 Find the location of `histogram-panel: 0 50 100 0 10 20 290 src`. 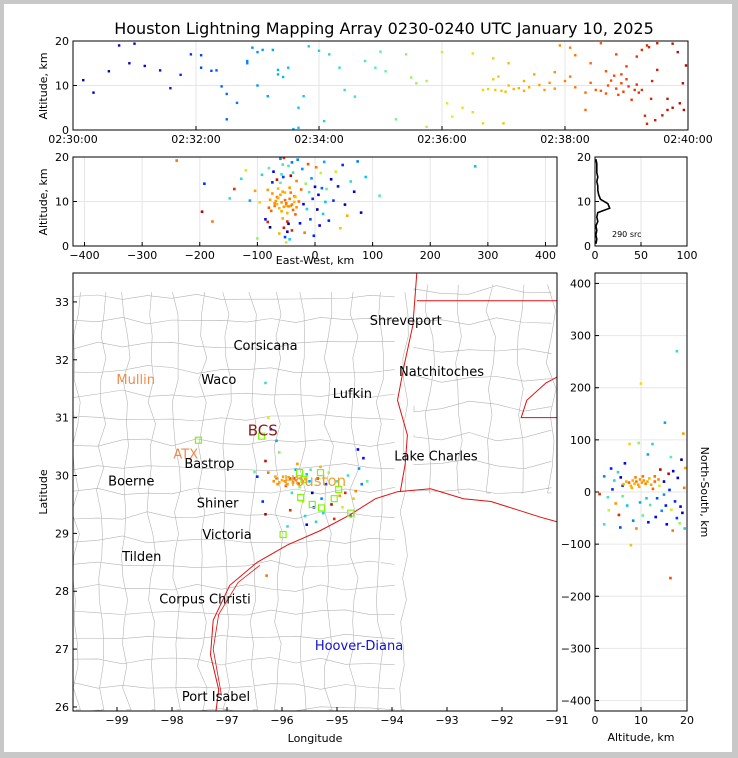

histogram-panel: 0 50 100 0 10 20 290 src is located at coordinates (637, 206).